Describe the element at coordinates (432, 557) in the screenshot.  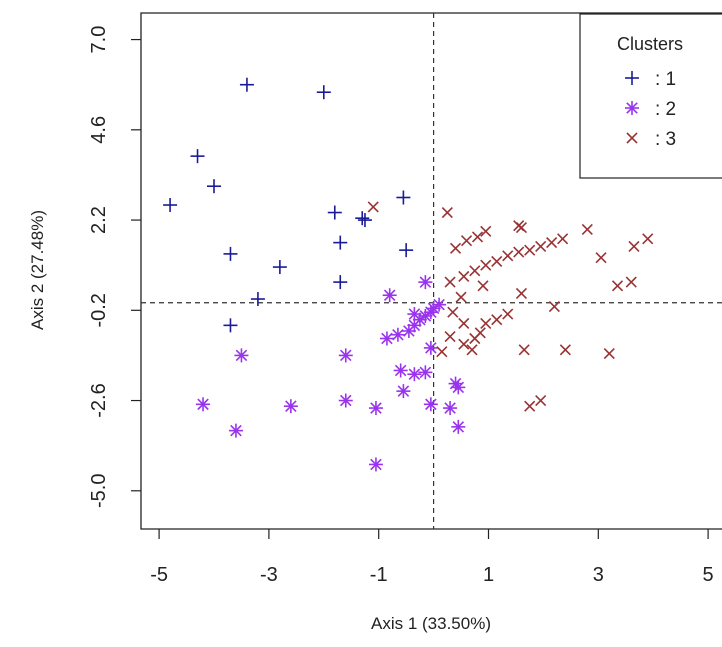
I see `x-axis: -5 -3 -1 1 3 5` at that location.